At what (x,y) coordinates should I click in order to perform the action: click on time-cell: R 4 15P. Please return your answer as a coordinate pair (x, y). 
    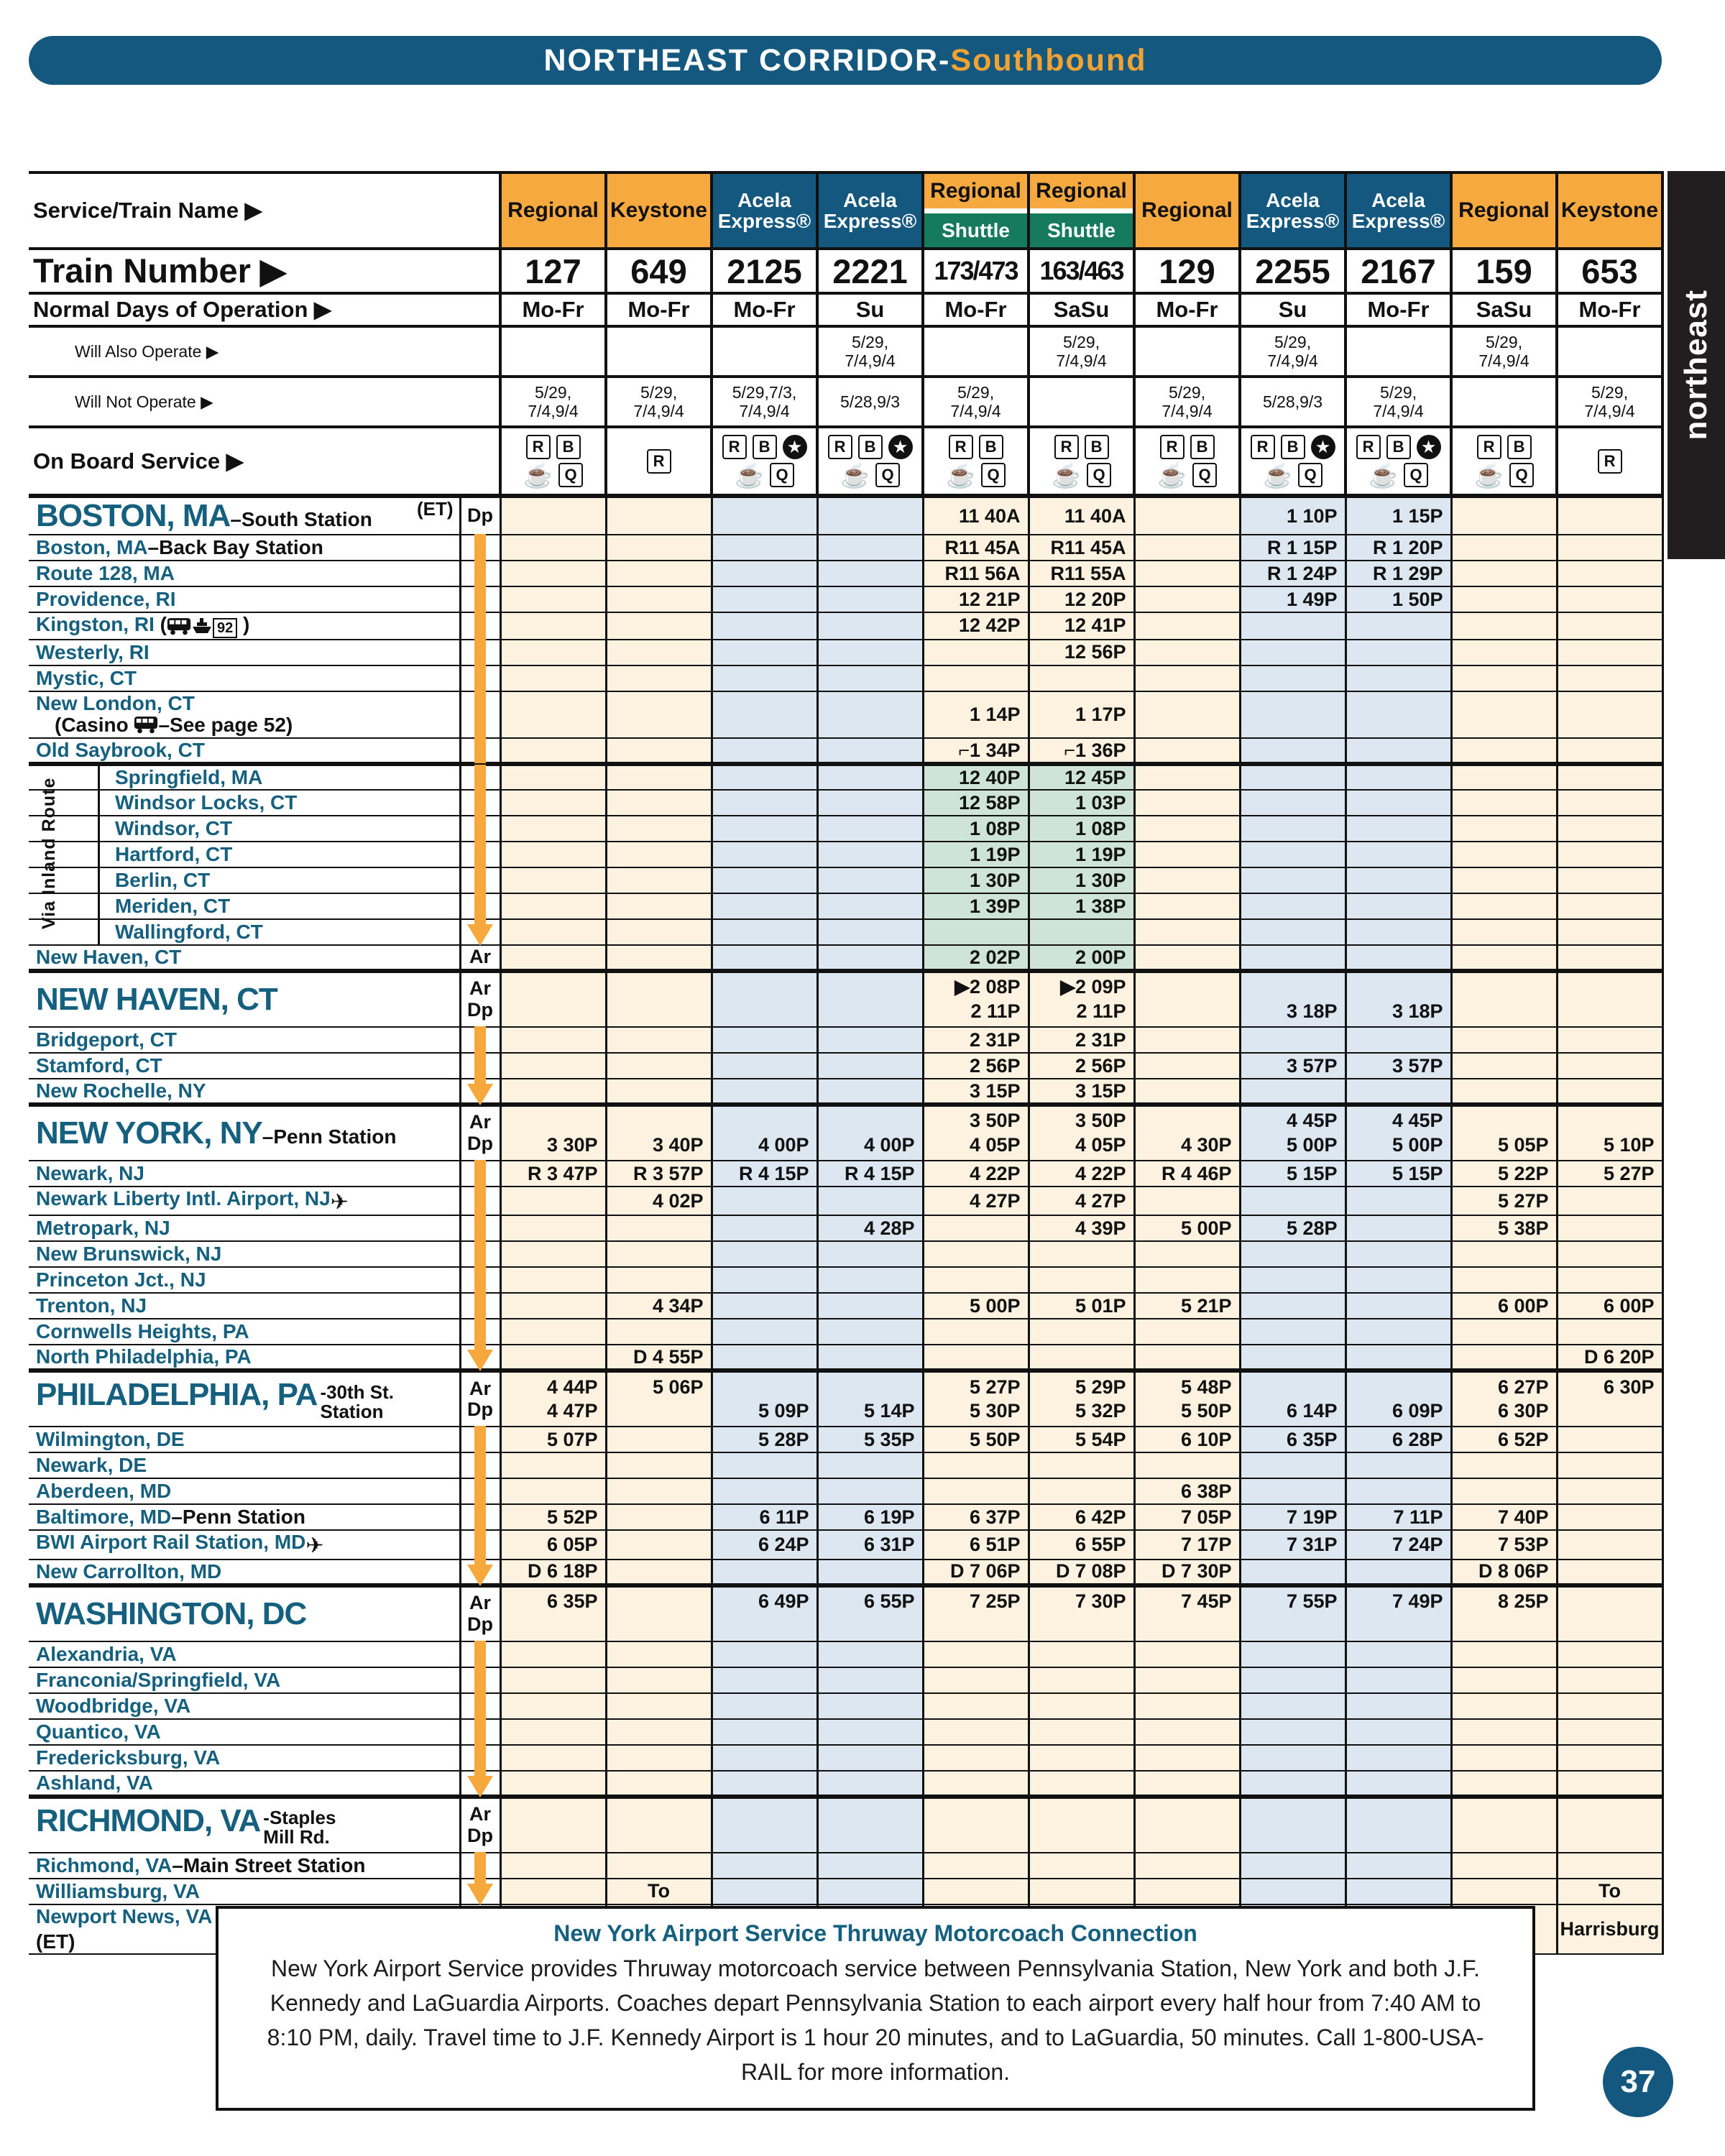
    Looking at the image, I should click on (870, 1174).